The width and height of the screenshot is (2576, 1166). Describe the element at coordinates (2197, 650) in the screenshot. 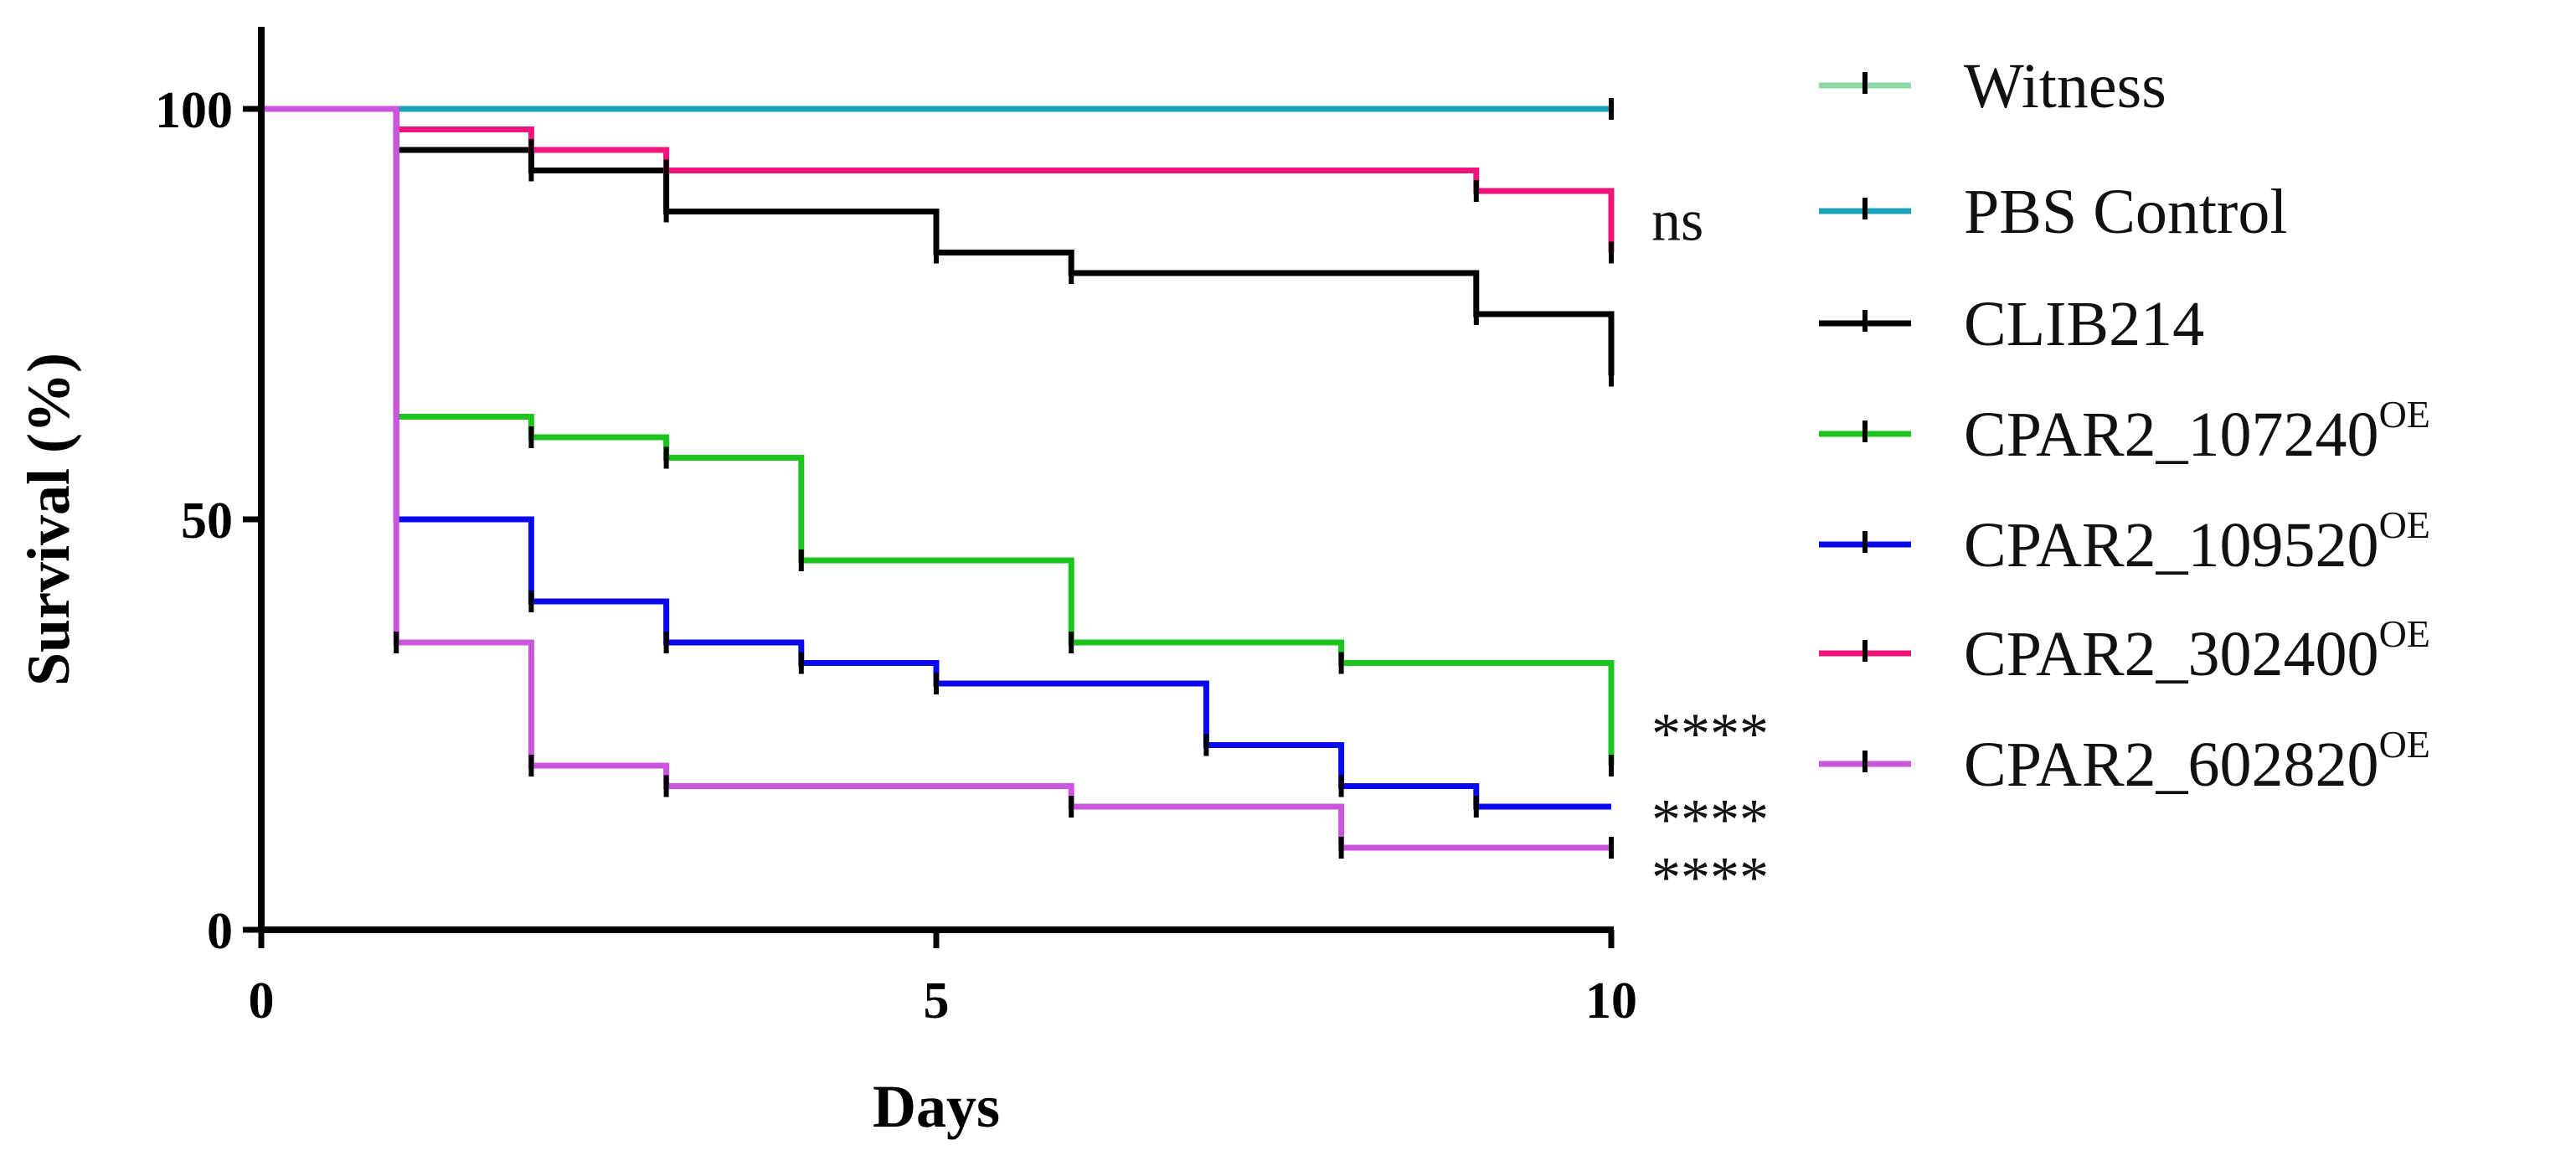

I see `legend-label: CPAR2_302400OE` at that location.